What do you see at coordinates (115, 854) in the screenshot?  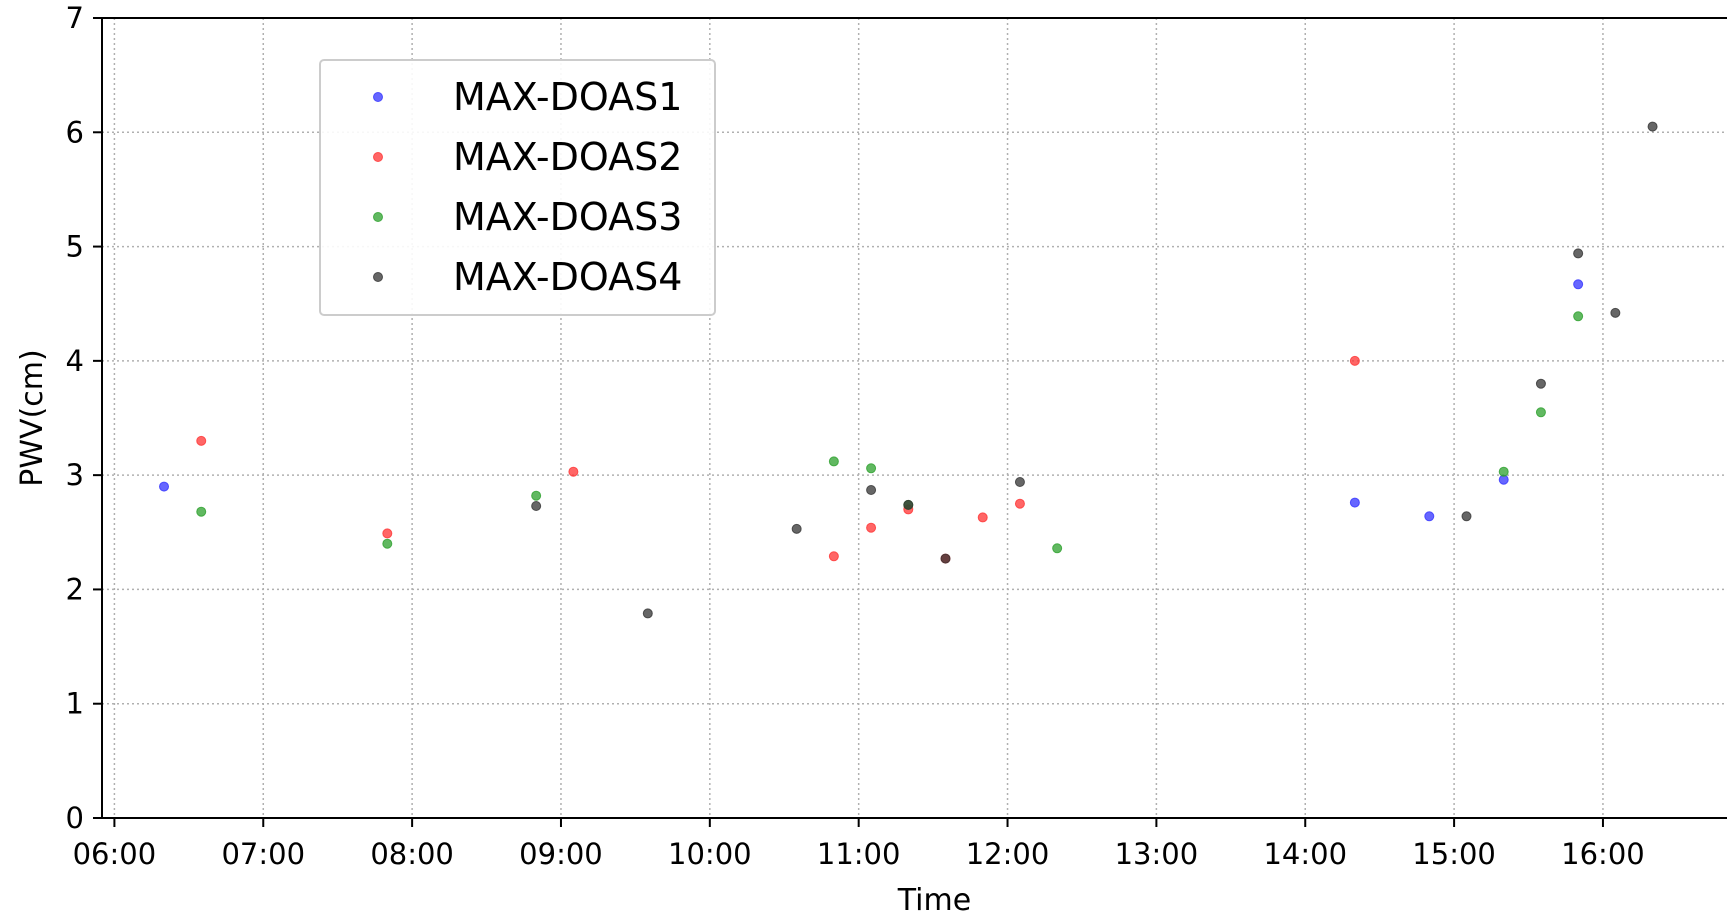 I see `x-tick-label: 06:00` at bounding box center [115, 854].